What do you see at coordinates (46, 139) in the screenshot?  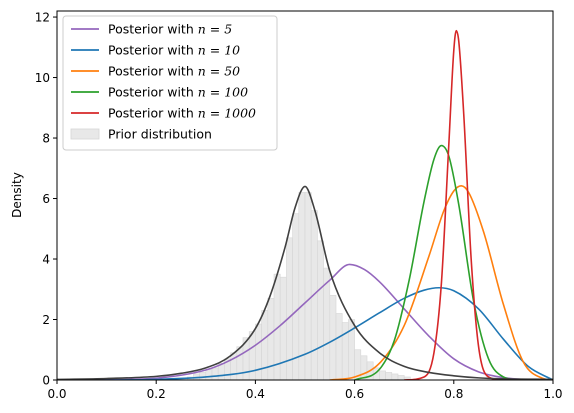 I see `y-tick-label: 8` at bounding box center [46, 139].